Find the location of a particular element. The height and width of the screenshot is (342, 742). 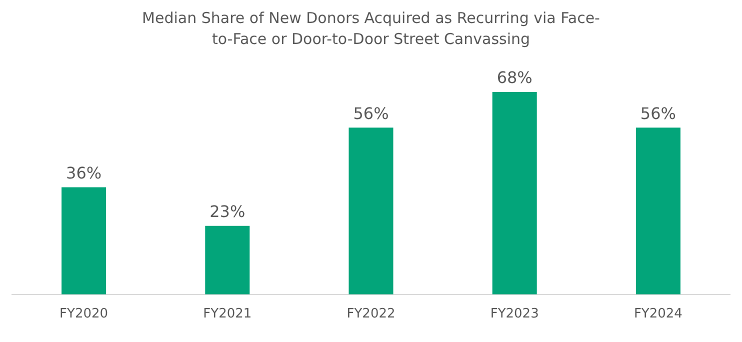

data-label: 23% is located at coordinates (228, 212).